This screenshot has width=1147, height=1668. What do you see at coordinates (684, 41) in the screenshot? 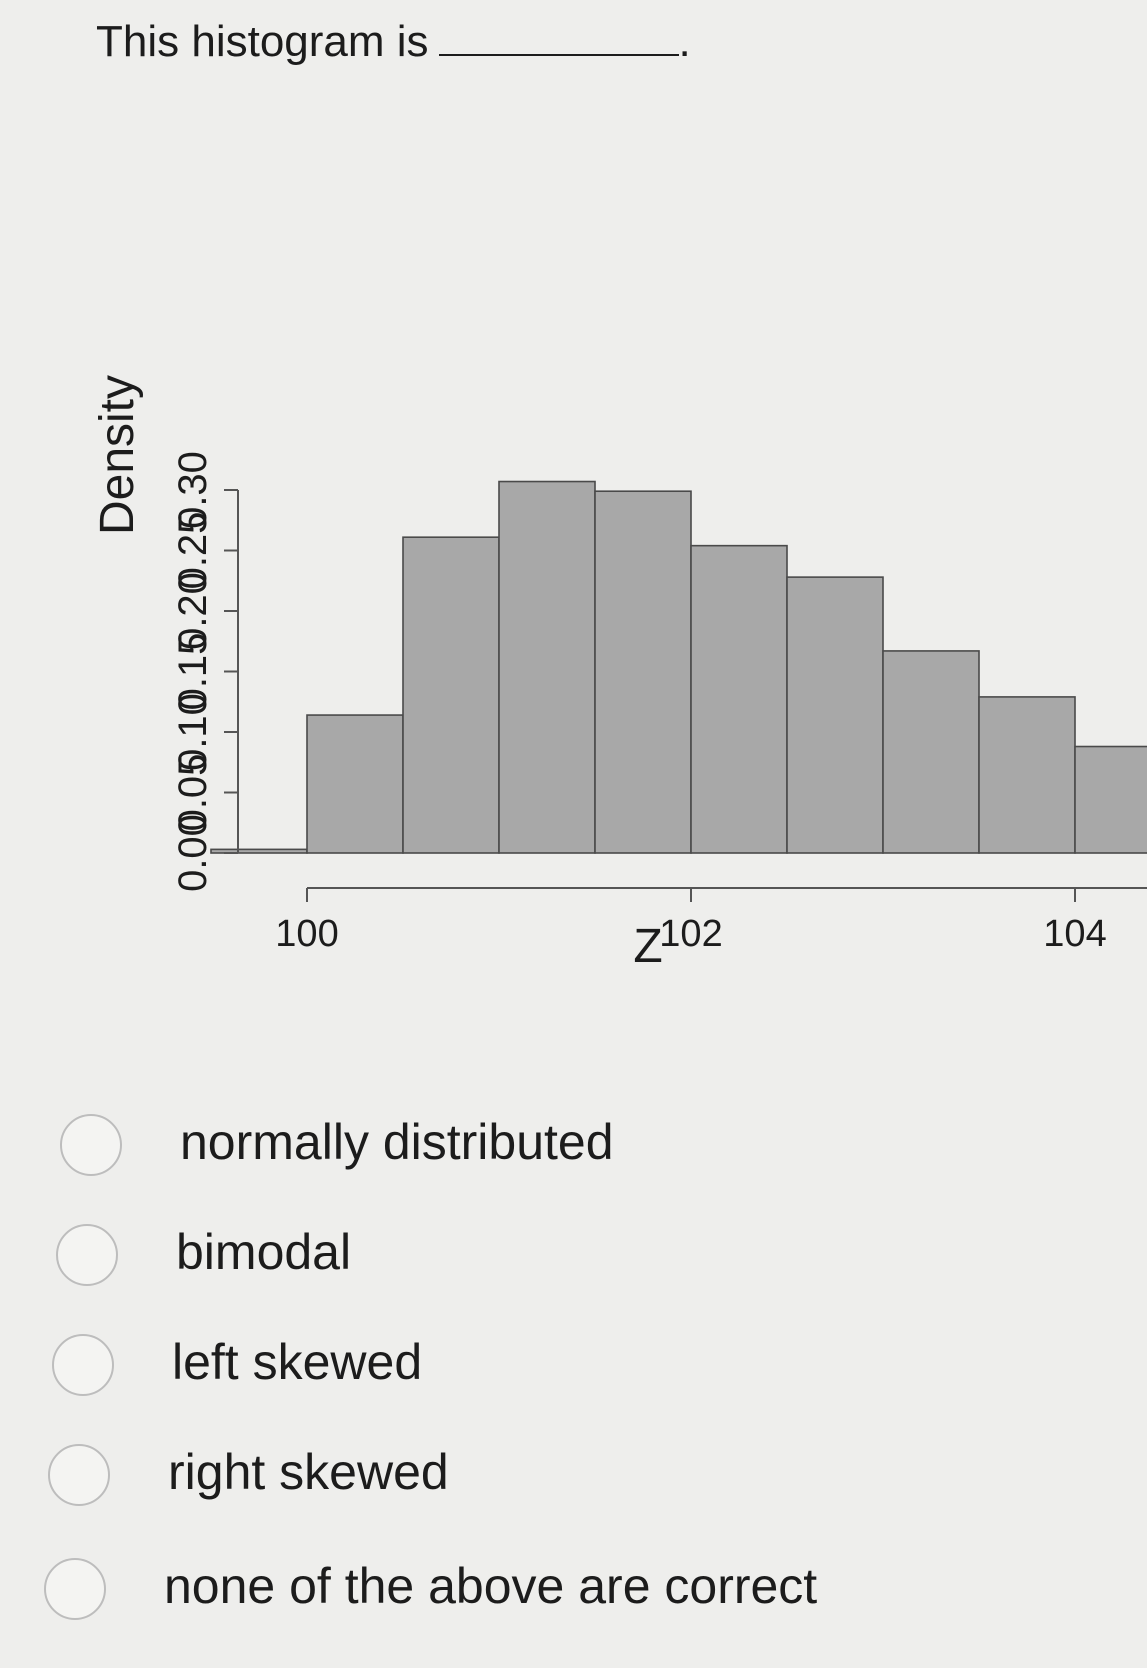
I see `question-suffix: .` at bounding box center [684, 41].